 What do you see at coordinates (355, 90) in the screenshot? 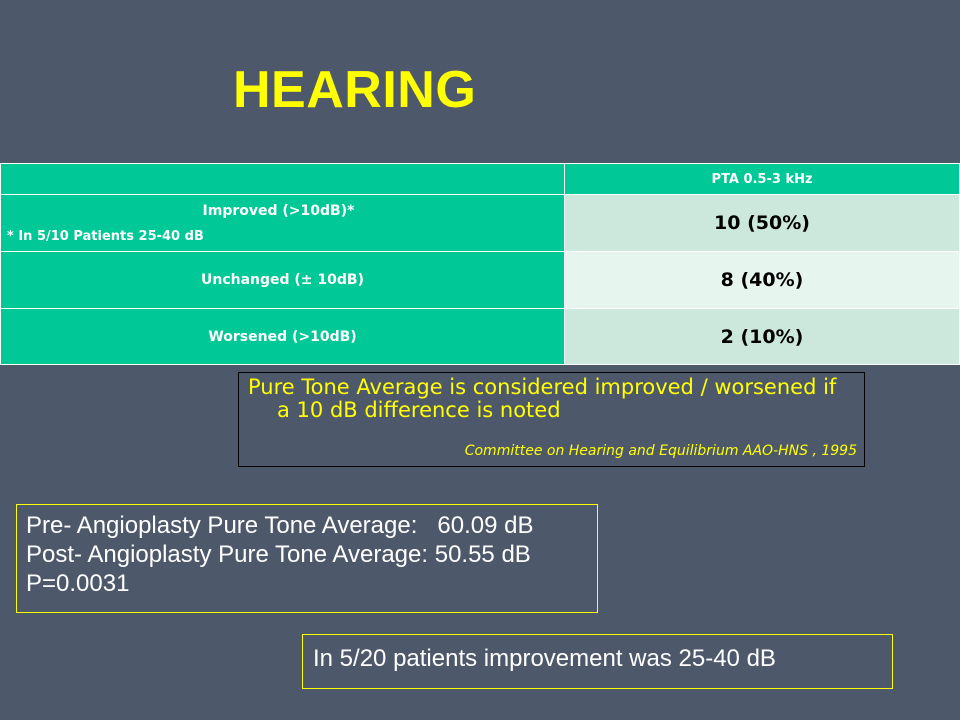
I see `slide-title: HEARING` at bounding box center [355, 90].